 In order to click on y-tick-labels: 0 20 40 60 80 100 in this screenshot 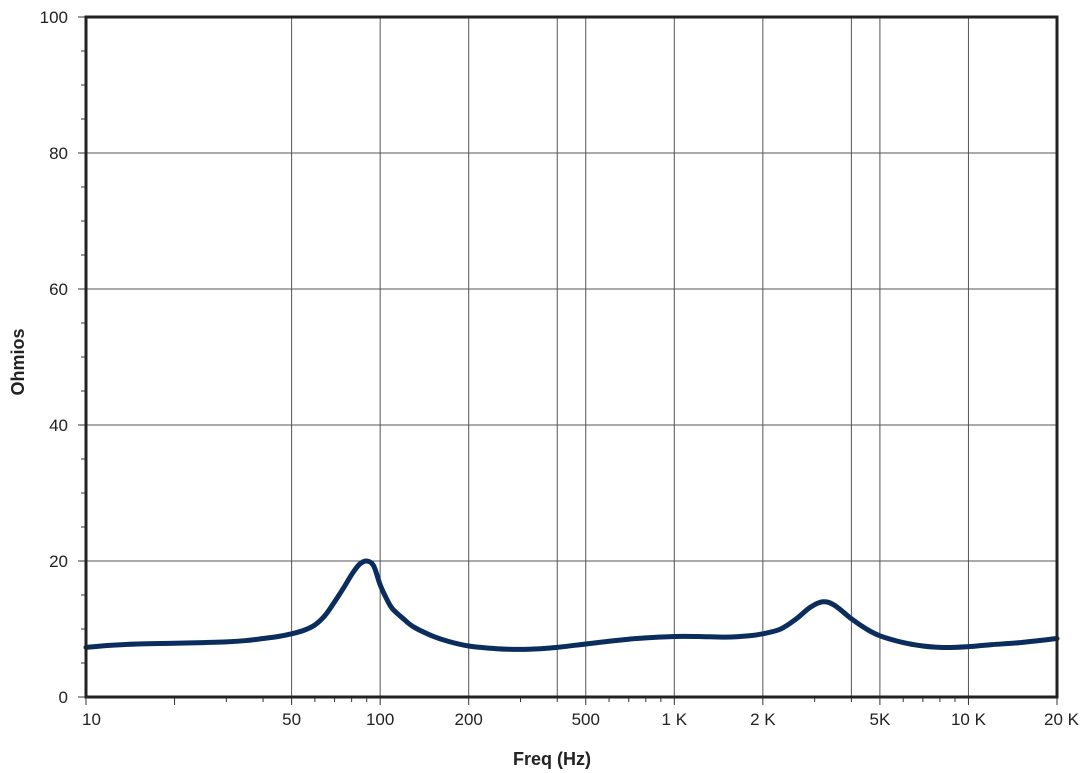, I will do `click(54, 357)`.